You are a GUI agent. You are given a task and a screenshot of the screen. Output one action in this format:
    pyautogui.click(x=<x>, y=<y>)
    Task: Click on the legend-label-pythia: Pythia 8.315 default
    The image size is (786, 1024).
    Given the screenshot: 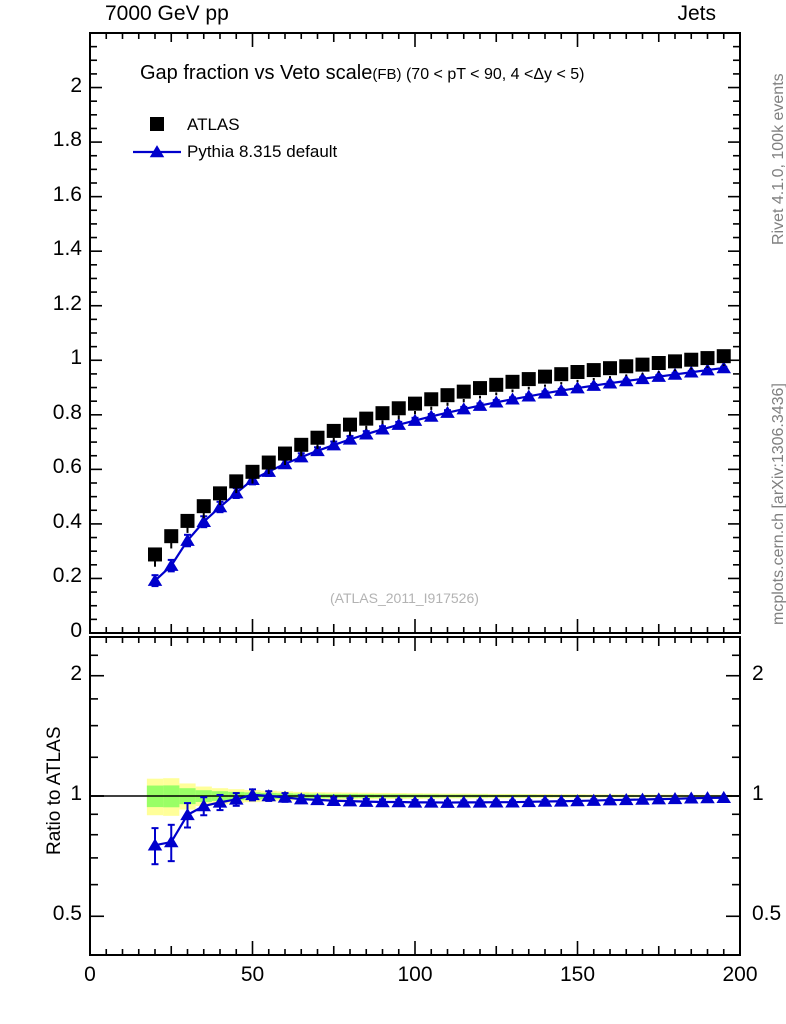 What is the action you would take?
    pyautogui.click(x=262, y=151)
    